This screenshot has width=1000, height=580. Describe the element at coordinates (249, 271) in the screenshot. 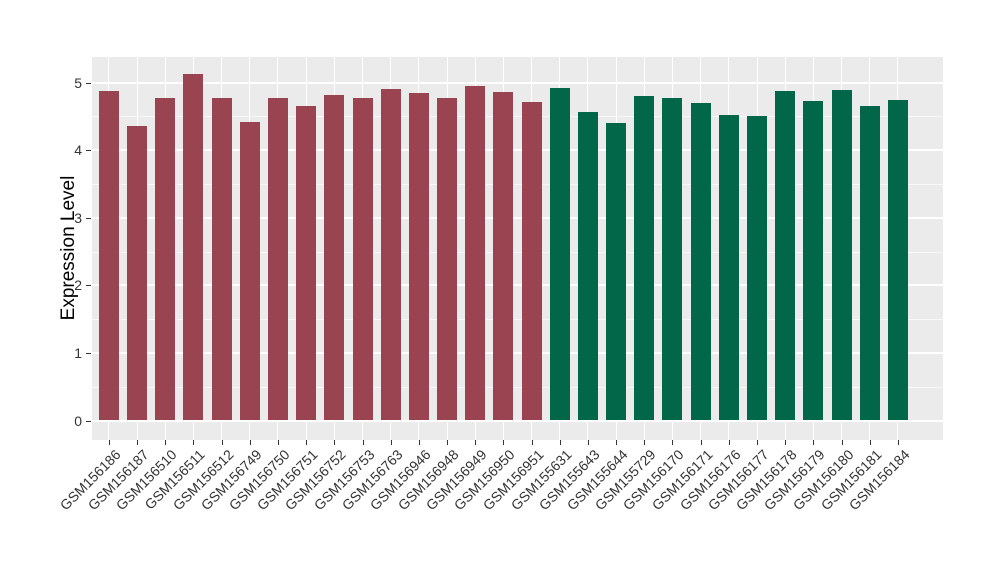

I see `bar-GSM156749` at that location.